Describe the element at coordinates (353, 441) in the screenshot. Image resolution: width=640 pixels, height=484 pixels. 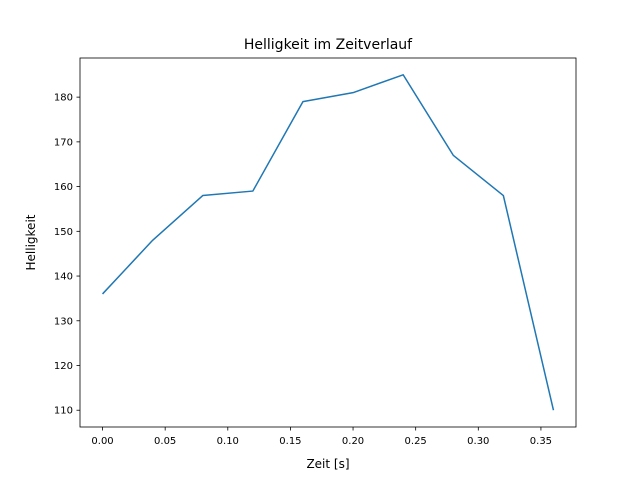
I see `x-tick-label: 0.20` at that location.